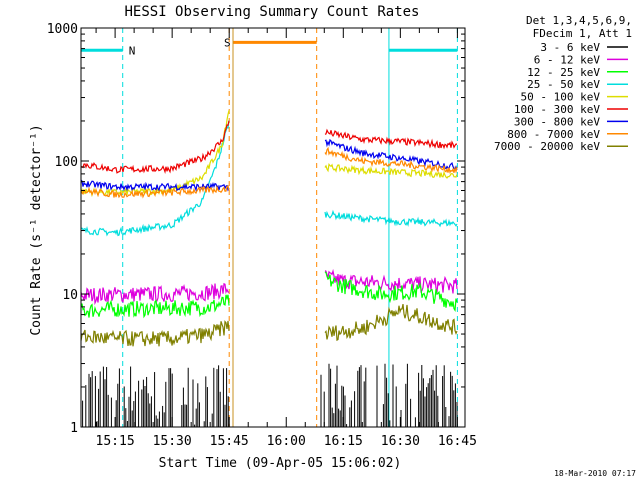  I want to click on legend-label: 12 - 25 keV, so click(563, 72).